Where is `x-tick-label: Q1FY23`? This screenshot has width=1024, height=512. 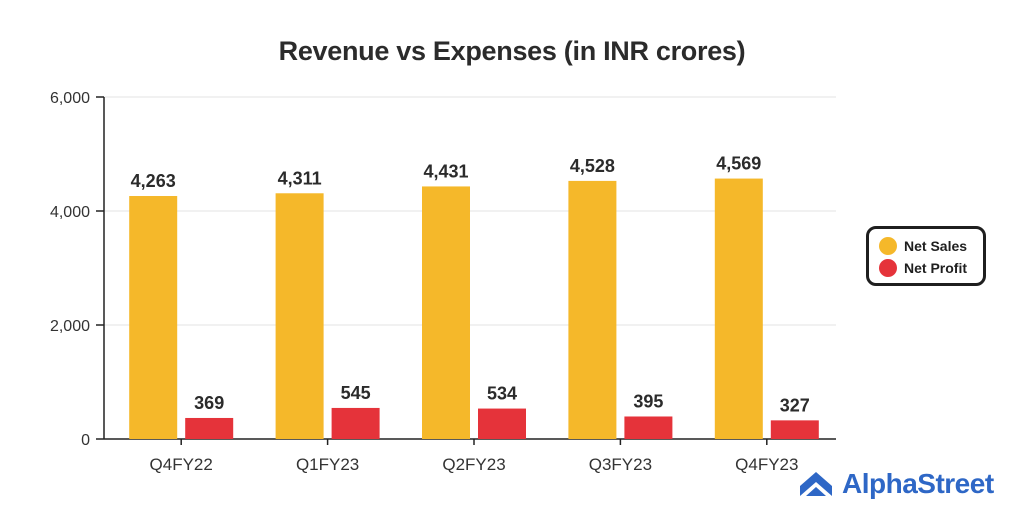 x-tick-label: Q1FY23 is located at coordinates (327, 464).